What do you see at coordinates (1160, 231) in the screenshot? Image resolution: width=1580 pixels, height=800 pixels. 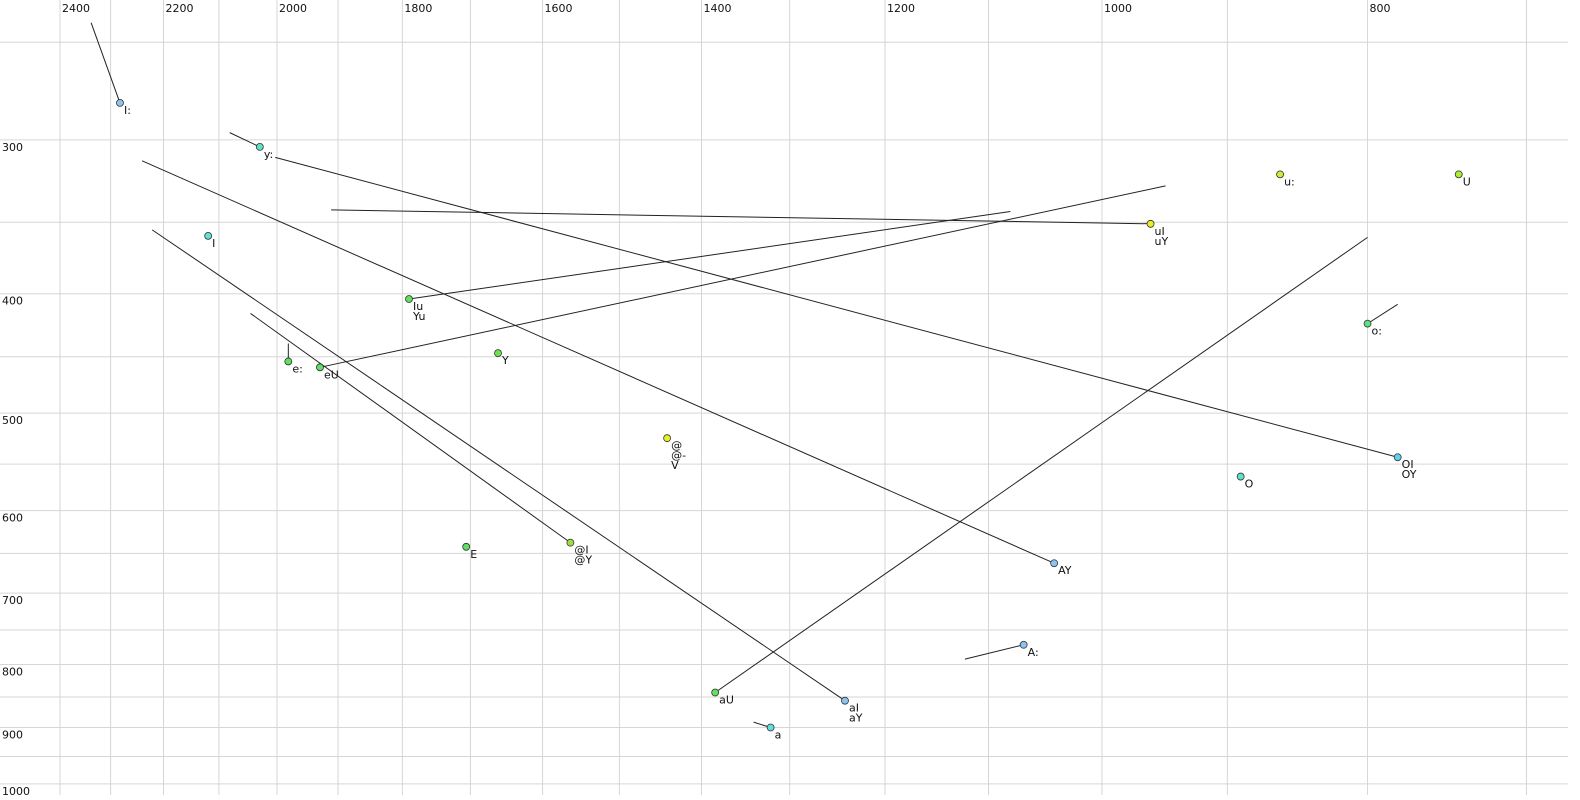 I see `vowel-label: uI` at bounding box center [1160, 231].